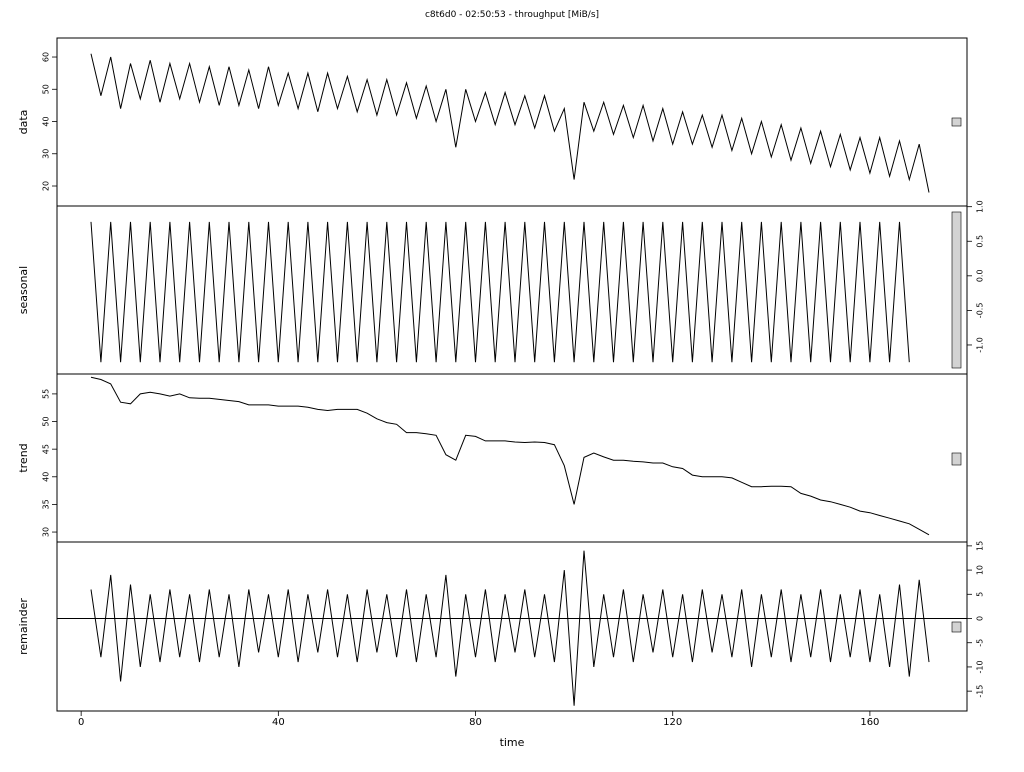 The height and width of the screenshot is (772, 1024). What do you see at coordinates (980, 311) in the screenshot?
I see `y-tick-label: -0.5` at bounding box center [980, 311].